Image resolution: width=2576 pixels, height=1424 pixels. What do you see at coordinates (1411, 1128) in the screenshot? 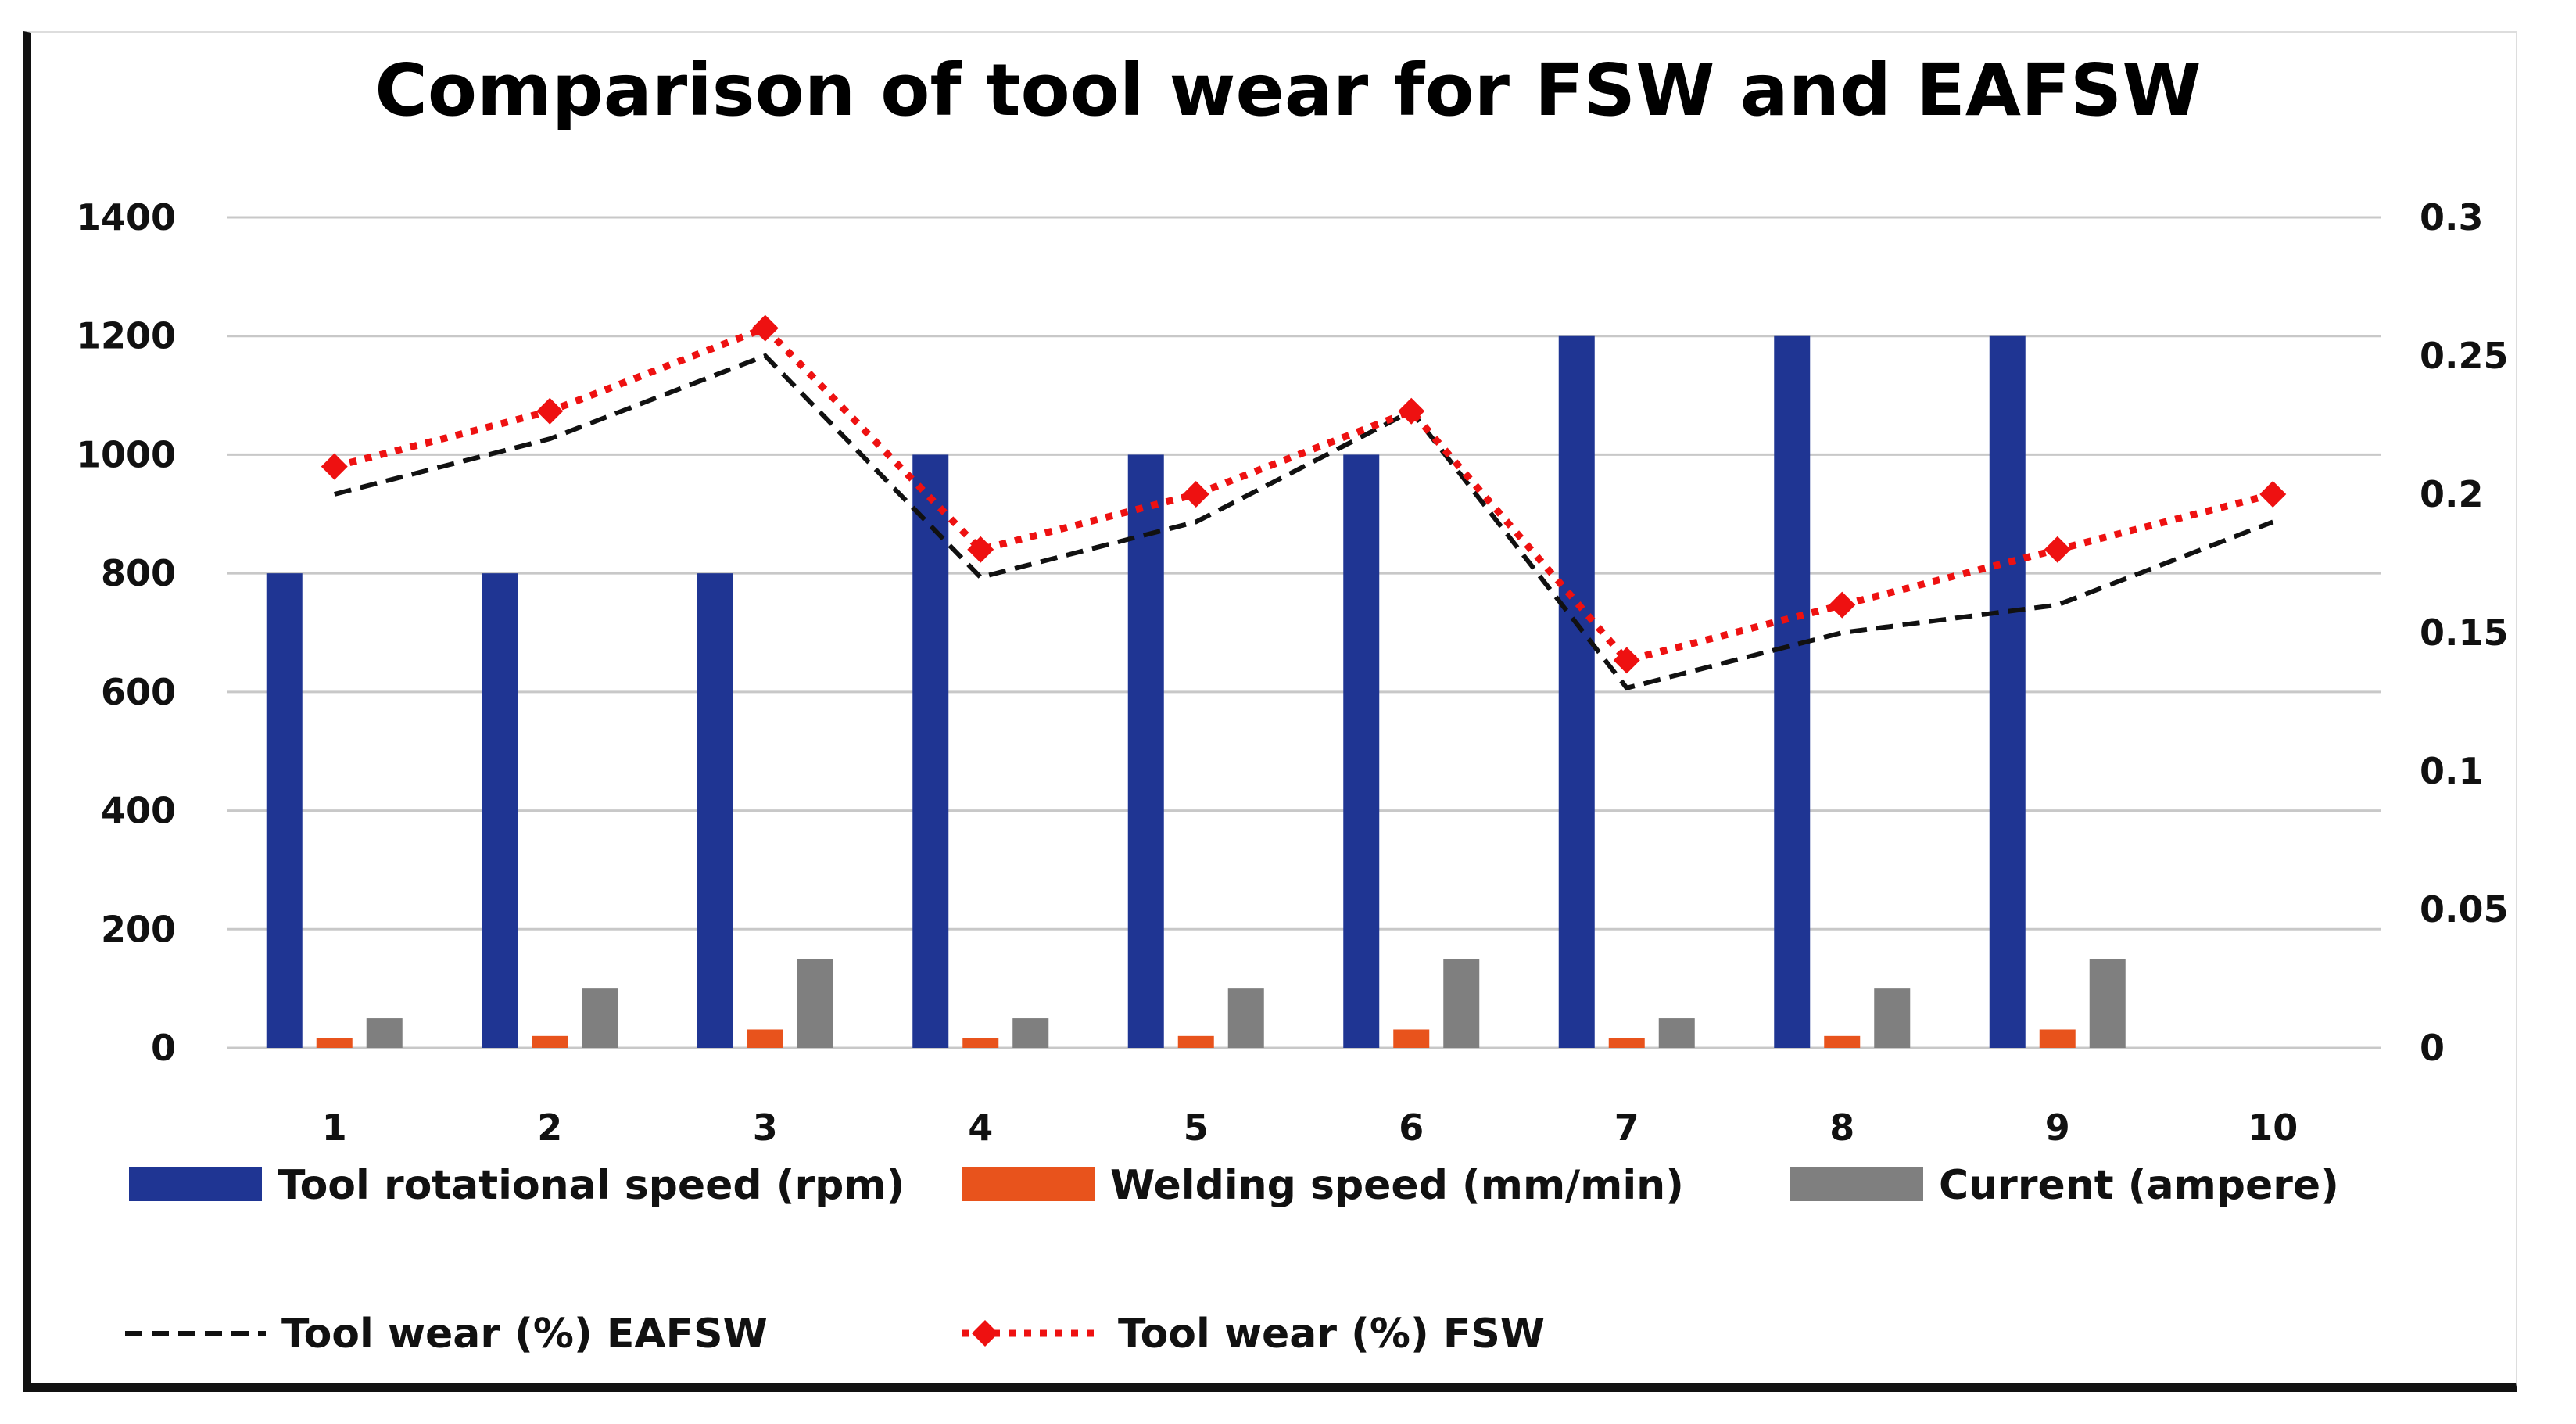
I see `x-tick-label: 6` at bounding box center [1411, 1128].